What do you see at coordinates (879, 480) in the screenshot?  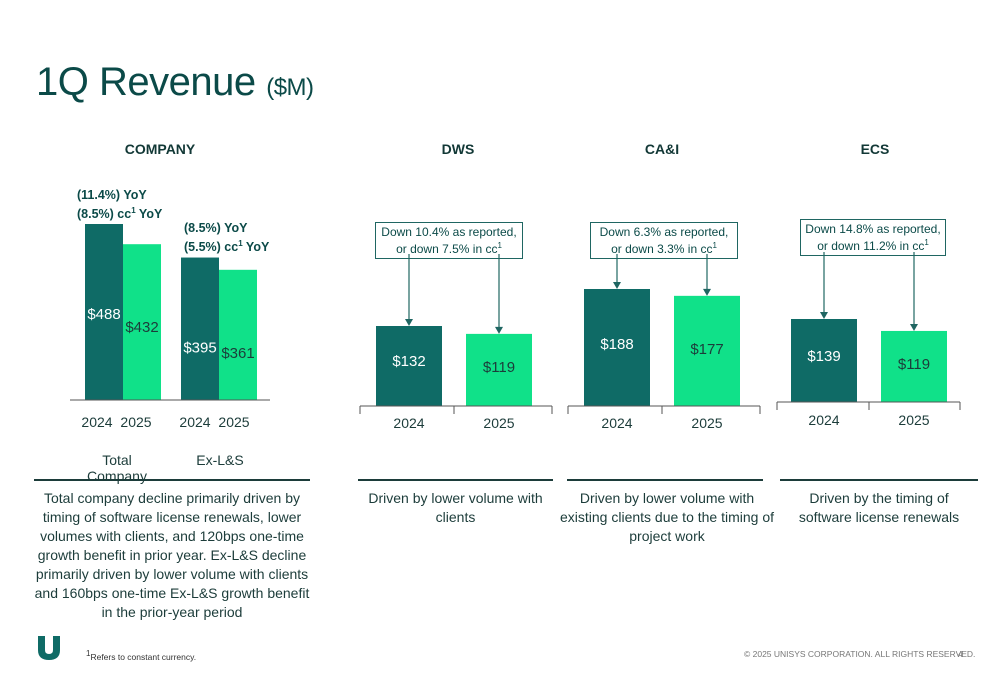 I see `divider-ecs` at bounding box center [879, 480].